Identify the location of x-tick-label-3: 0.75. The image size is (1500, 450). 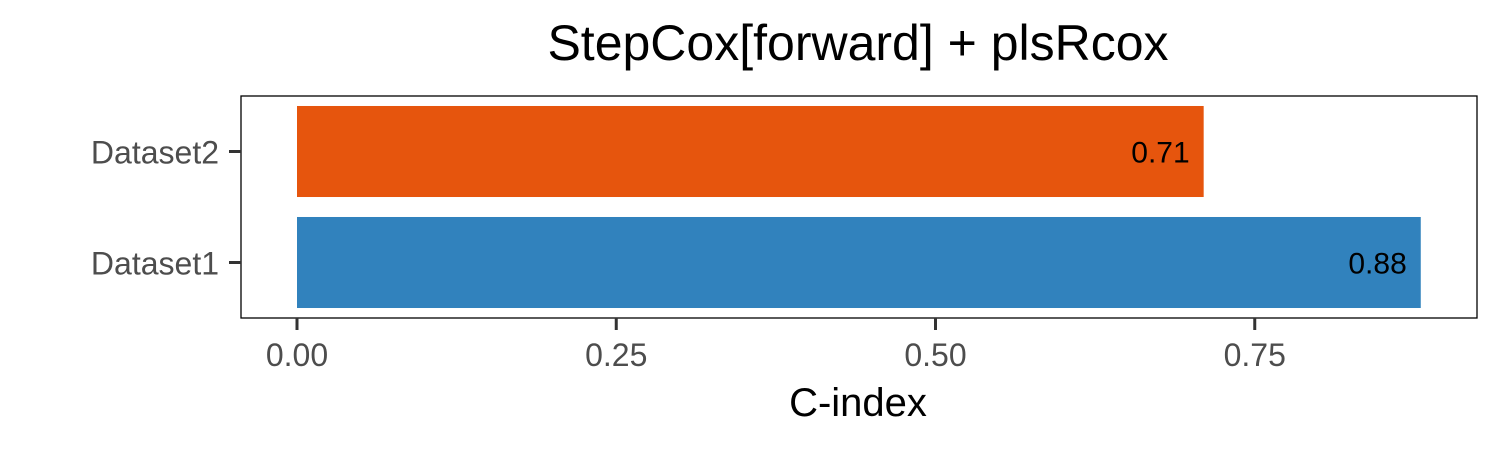
(1255, 355).